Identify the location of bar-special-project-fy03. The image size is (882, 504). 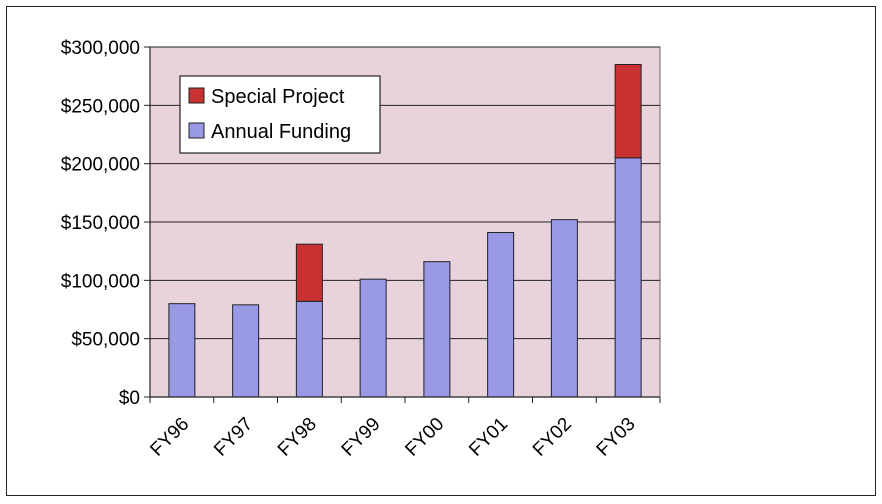
(628, 111).